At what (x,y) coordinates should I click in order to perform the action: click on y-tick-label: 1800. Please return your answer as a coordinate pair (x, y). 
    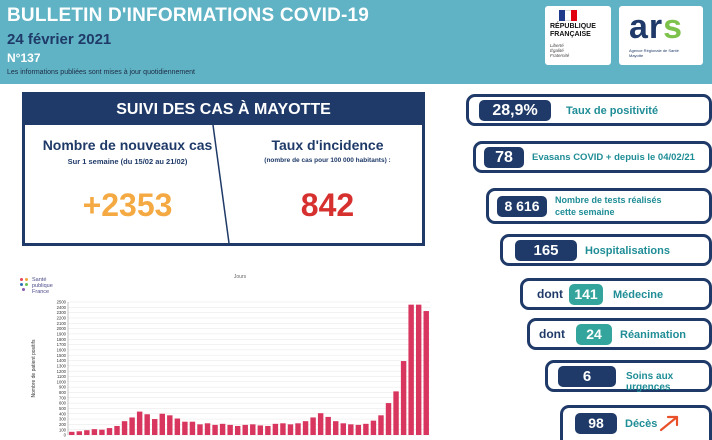
    Looking at the image, I should click on (62, 339).